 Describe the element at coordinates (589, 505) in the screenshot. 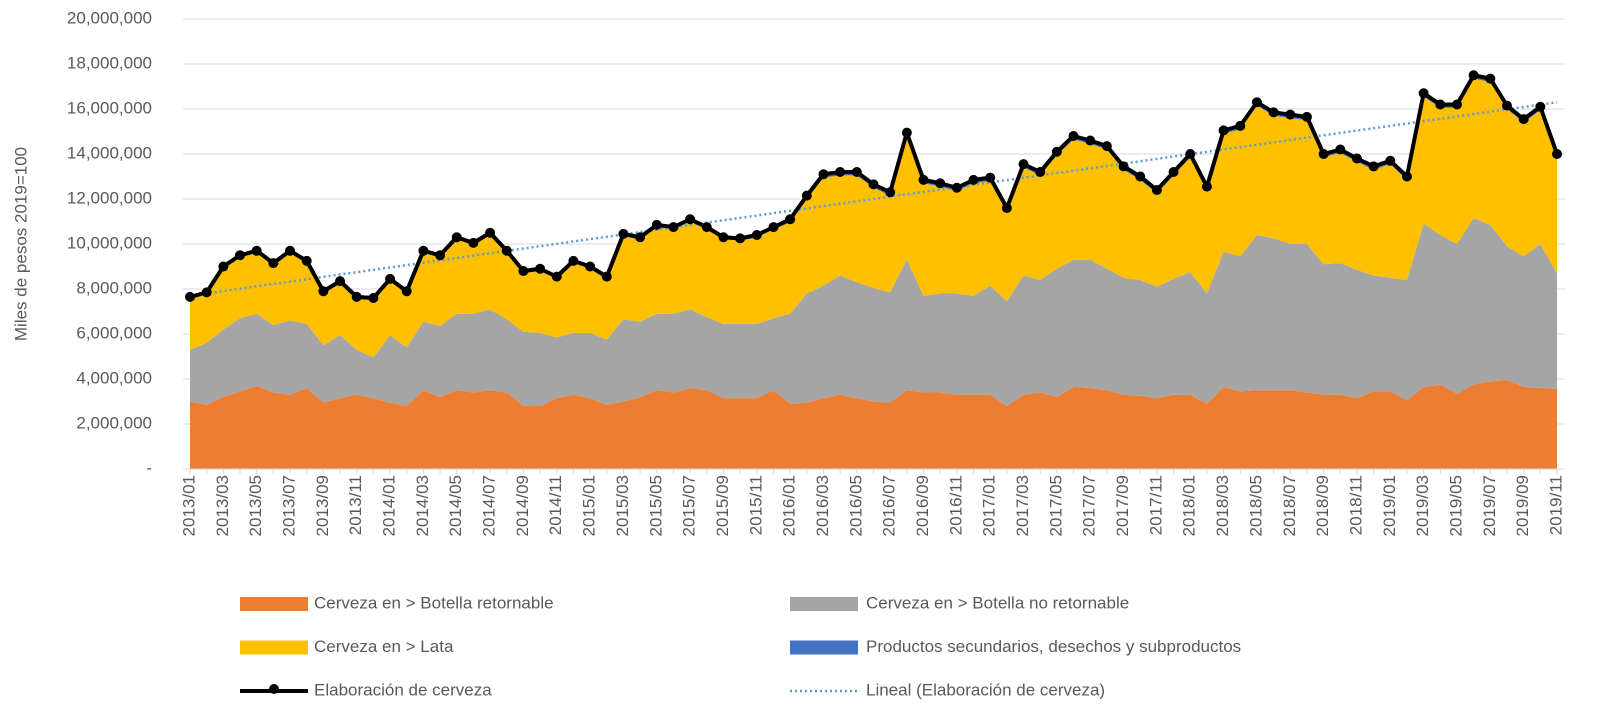

I see `x-tick-label: 2015/01` at that location.